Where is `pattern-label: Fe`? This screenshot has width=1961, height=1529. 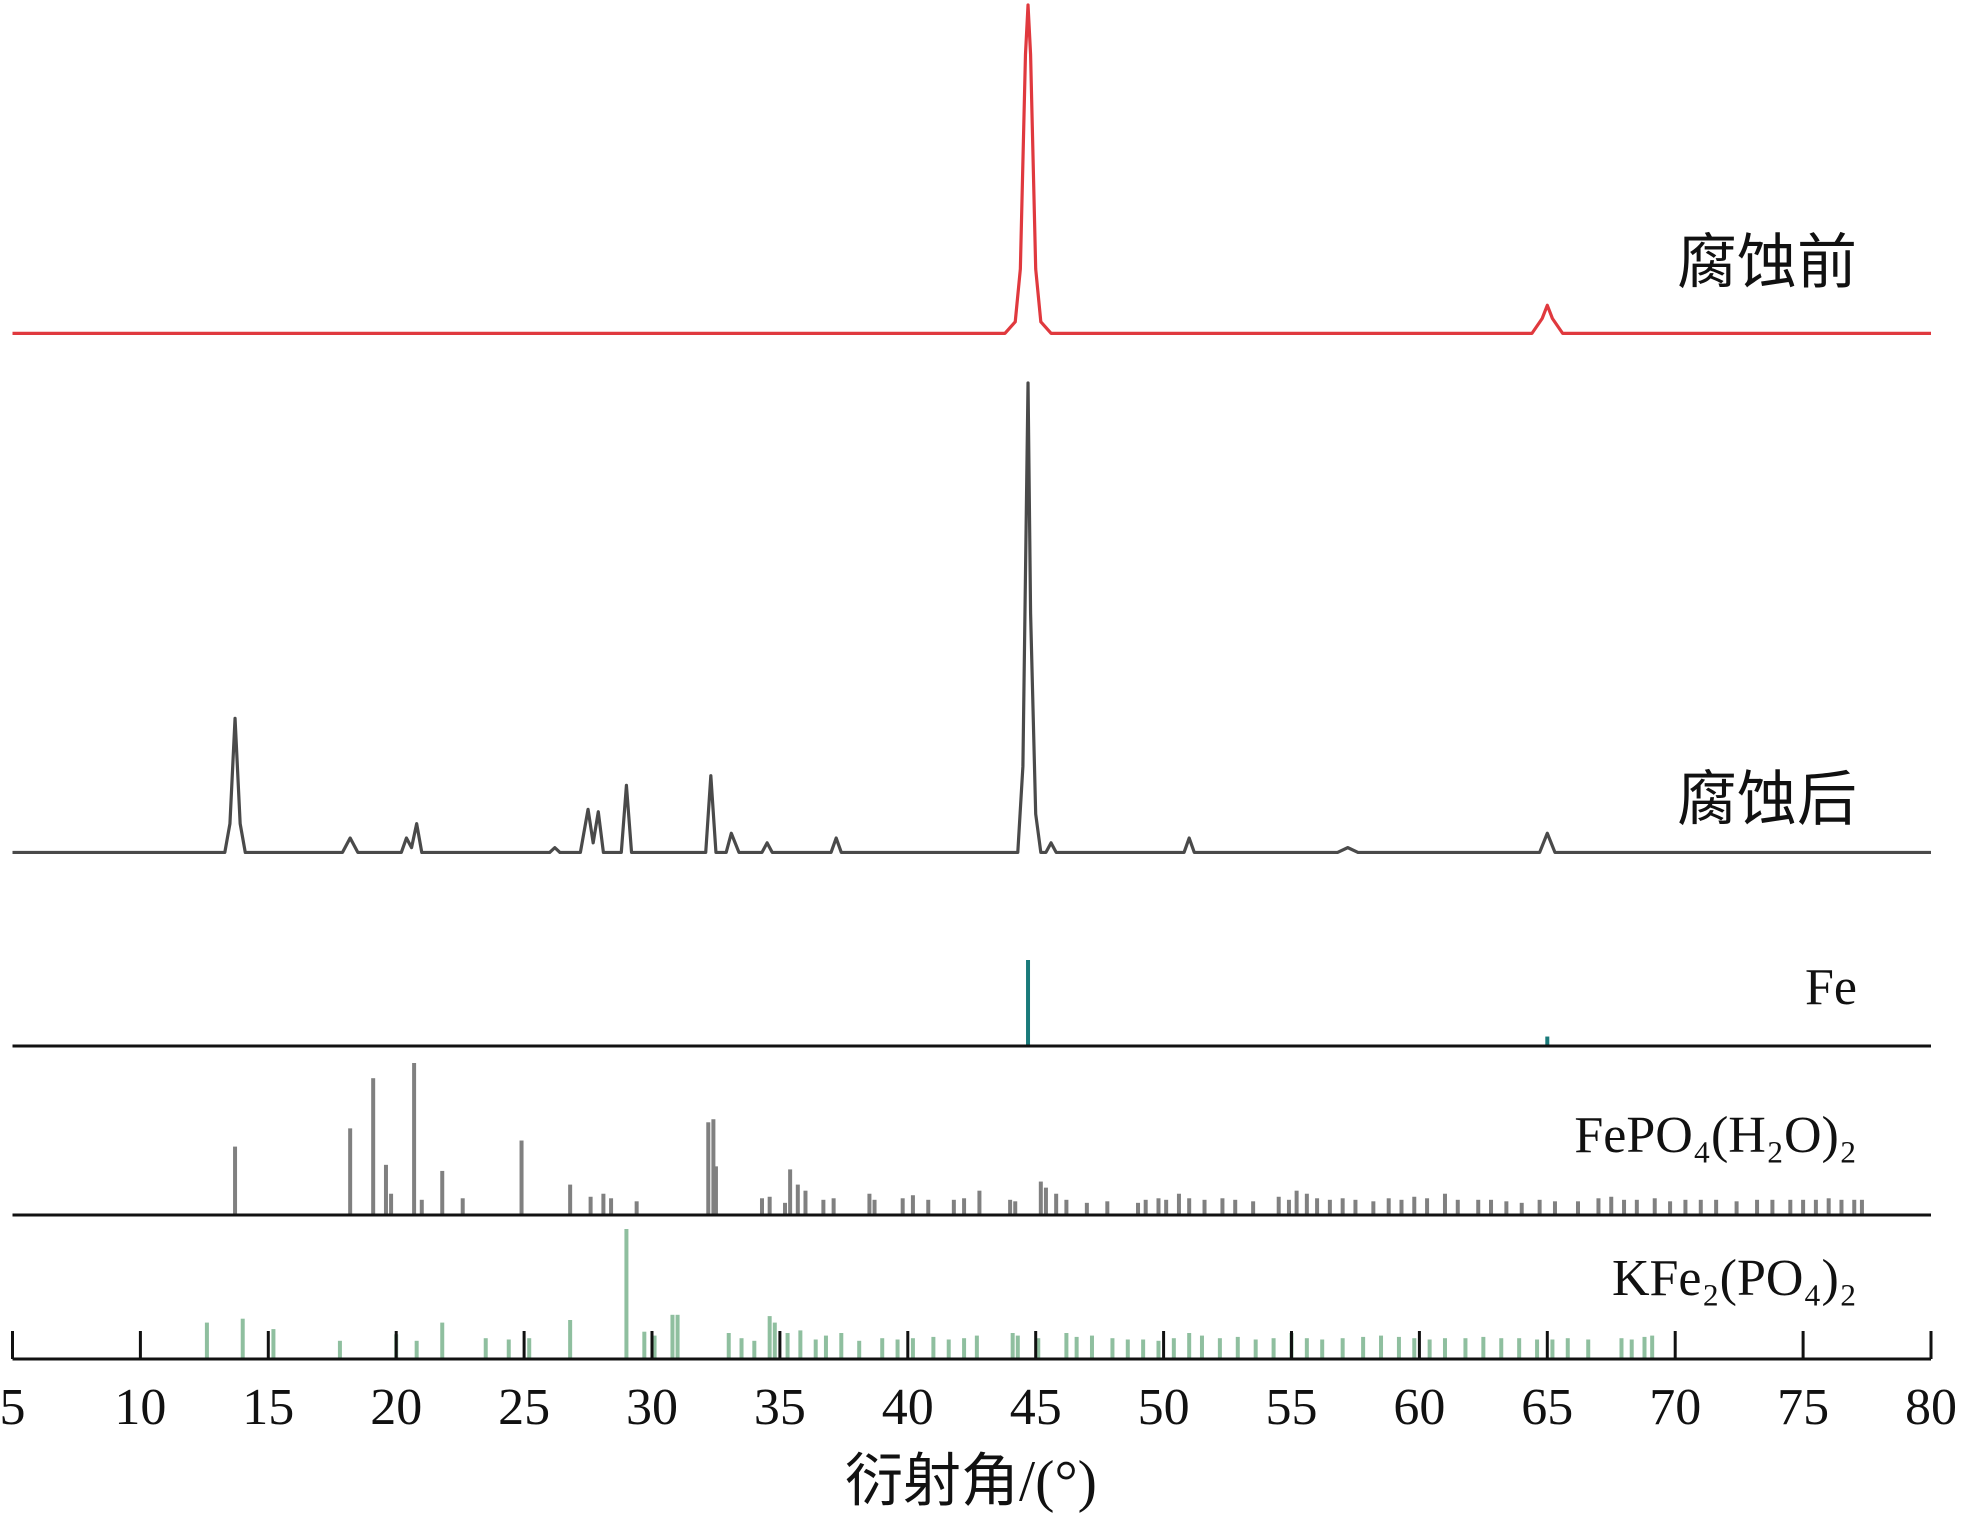
pattern-label: Fe is located at coordinates (1831, 987).